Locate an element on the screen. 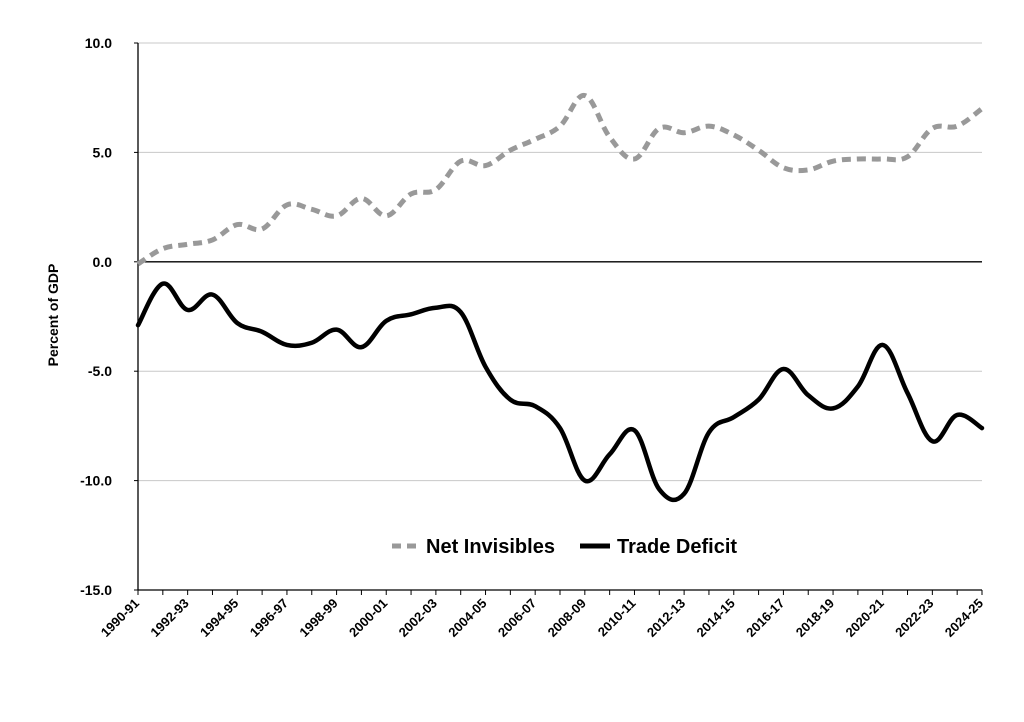 The height and width of the screenshot is (722, 1024). x-tick-label: 1998-99 is located at coordinates (318, 618).